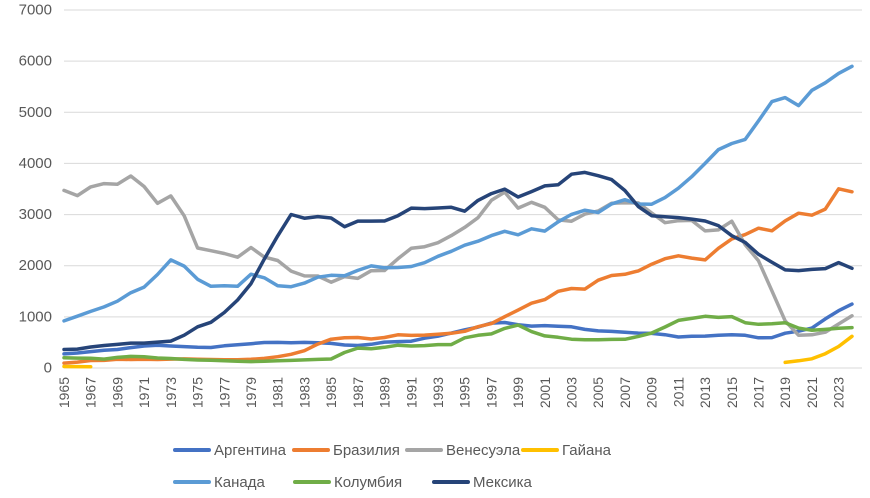 This screenshot has width=870, height=498. Describe the element at coordinates (35, 61) in the screenshot. I see `y-axis-label: 6000` at that location.